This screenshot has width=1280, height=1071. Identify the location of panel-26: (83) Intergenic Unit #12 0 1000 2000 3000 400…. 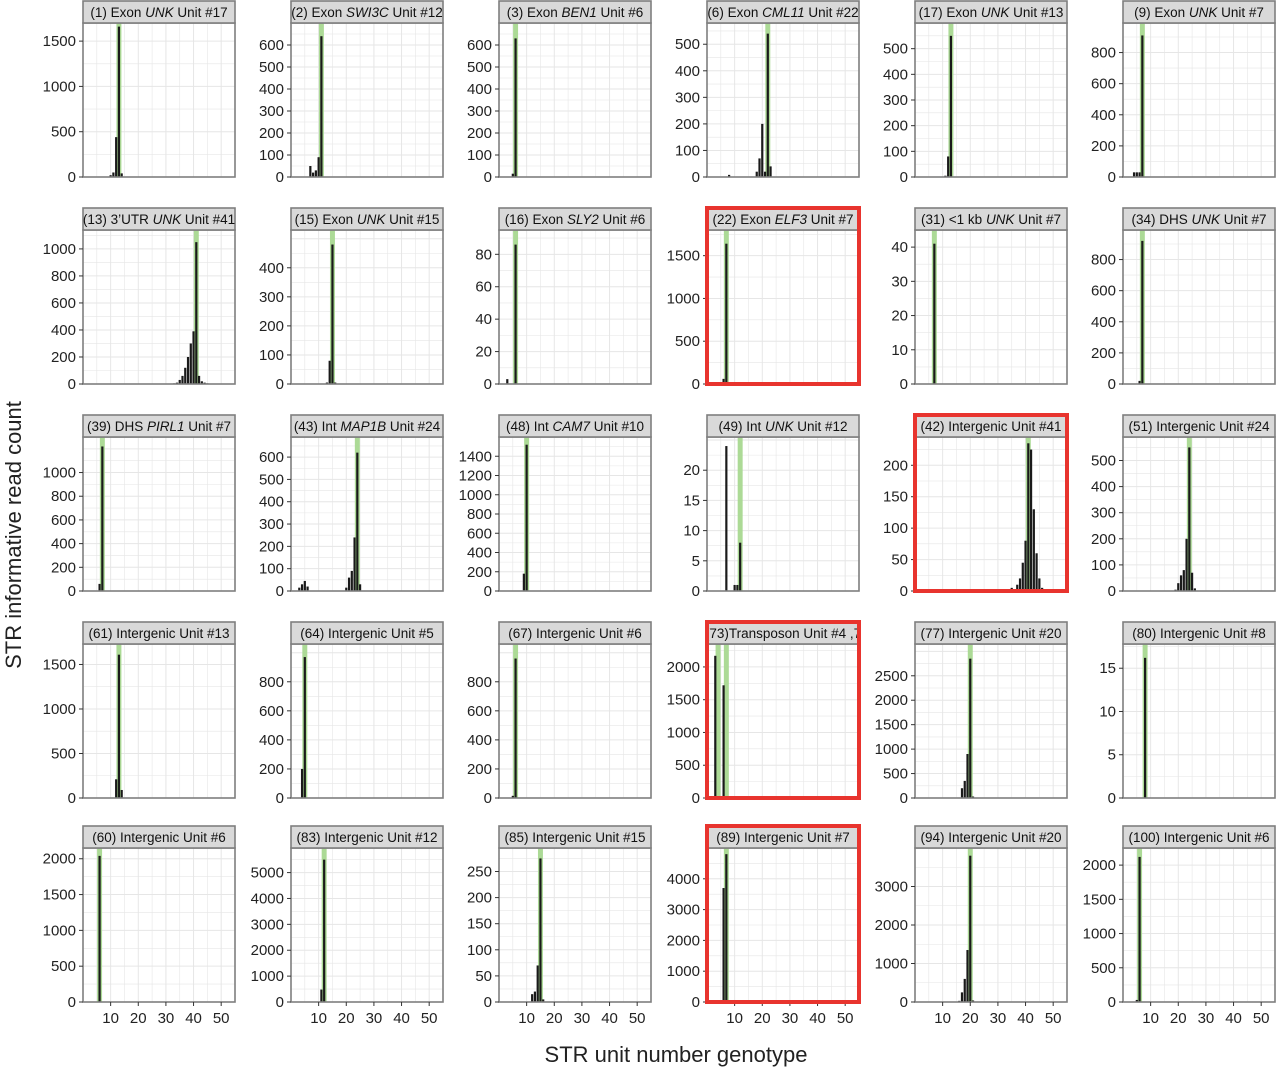
(347, 926).